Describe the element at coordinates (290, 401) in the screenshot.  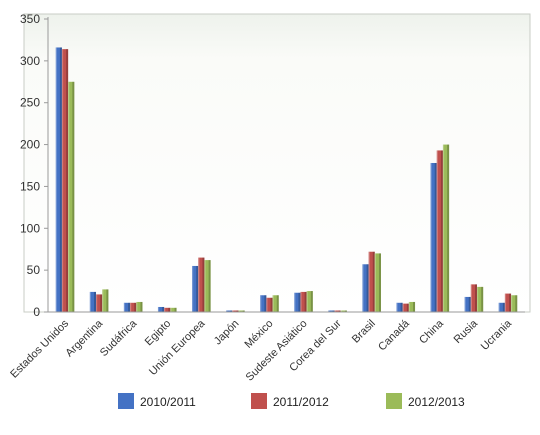
I see `legend-item: 2011/2012` at that location.